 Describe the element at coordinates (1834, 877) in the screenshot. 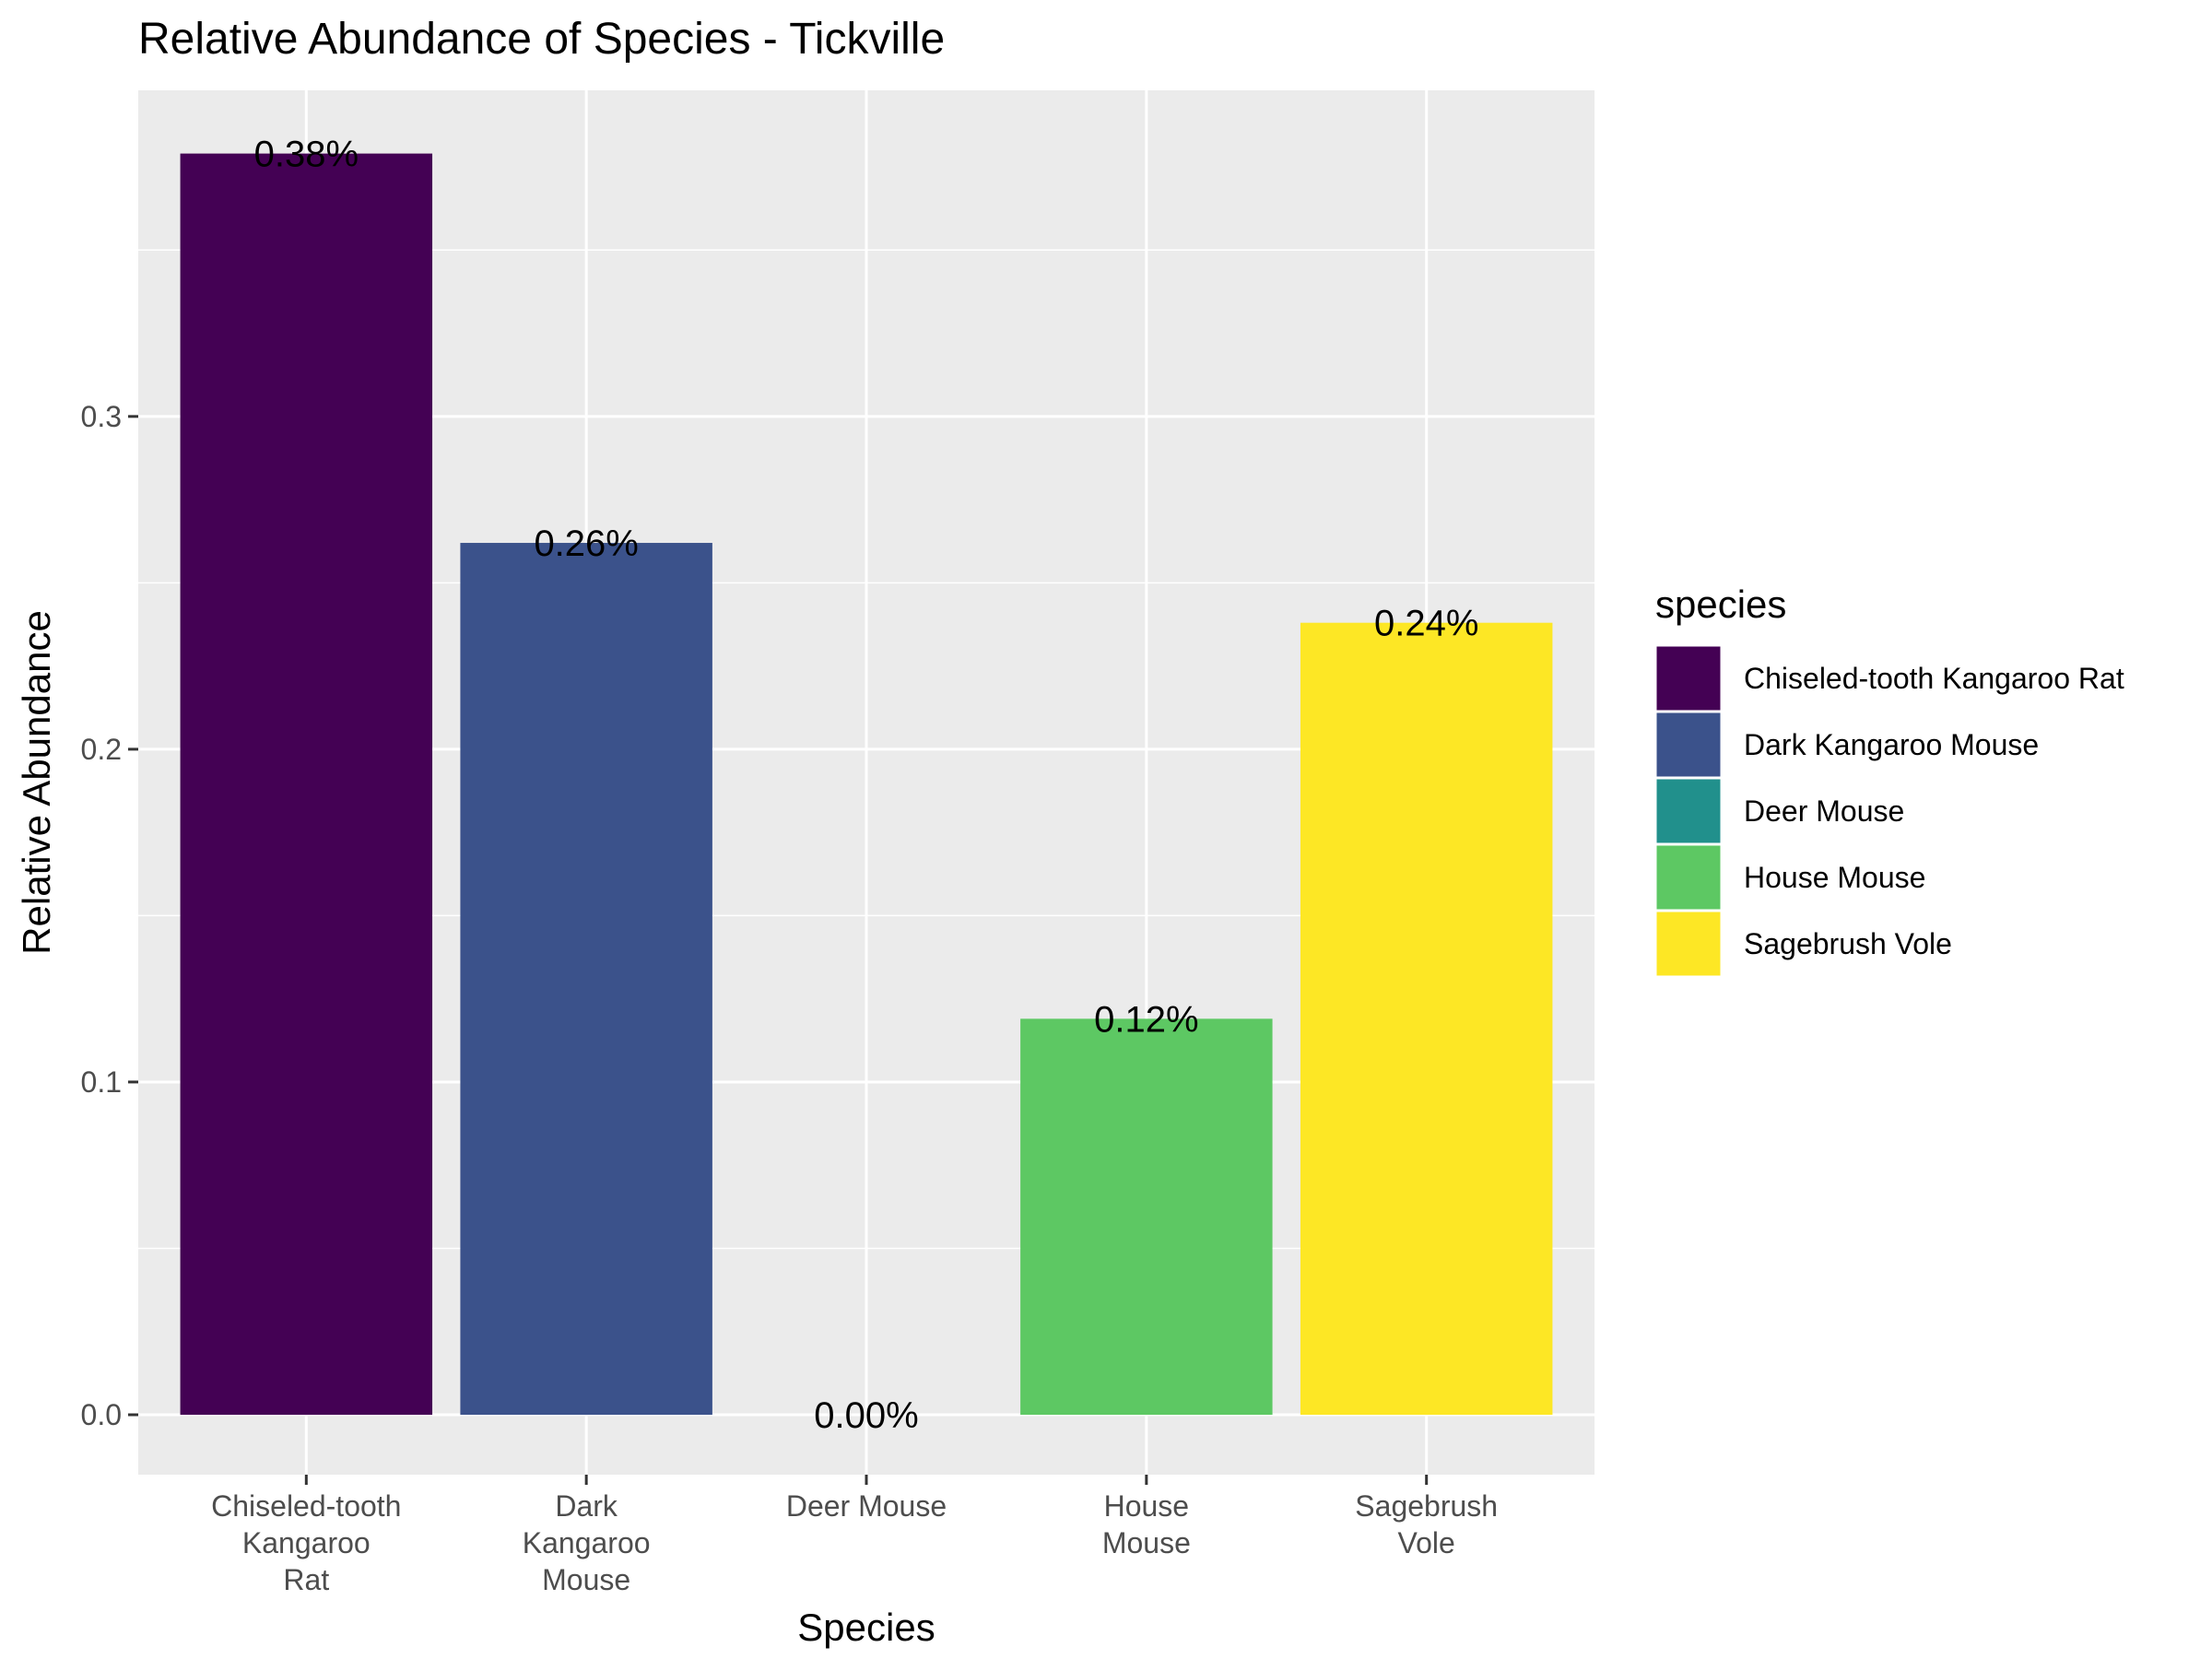

I see `legend-label: House Mouse` at that location.